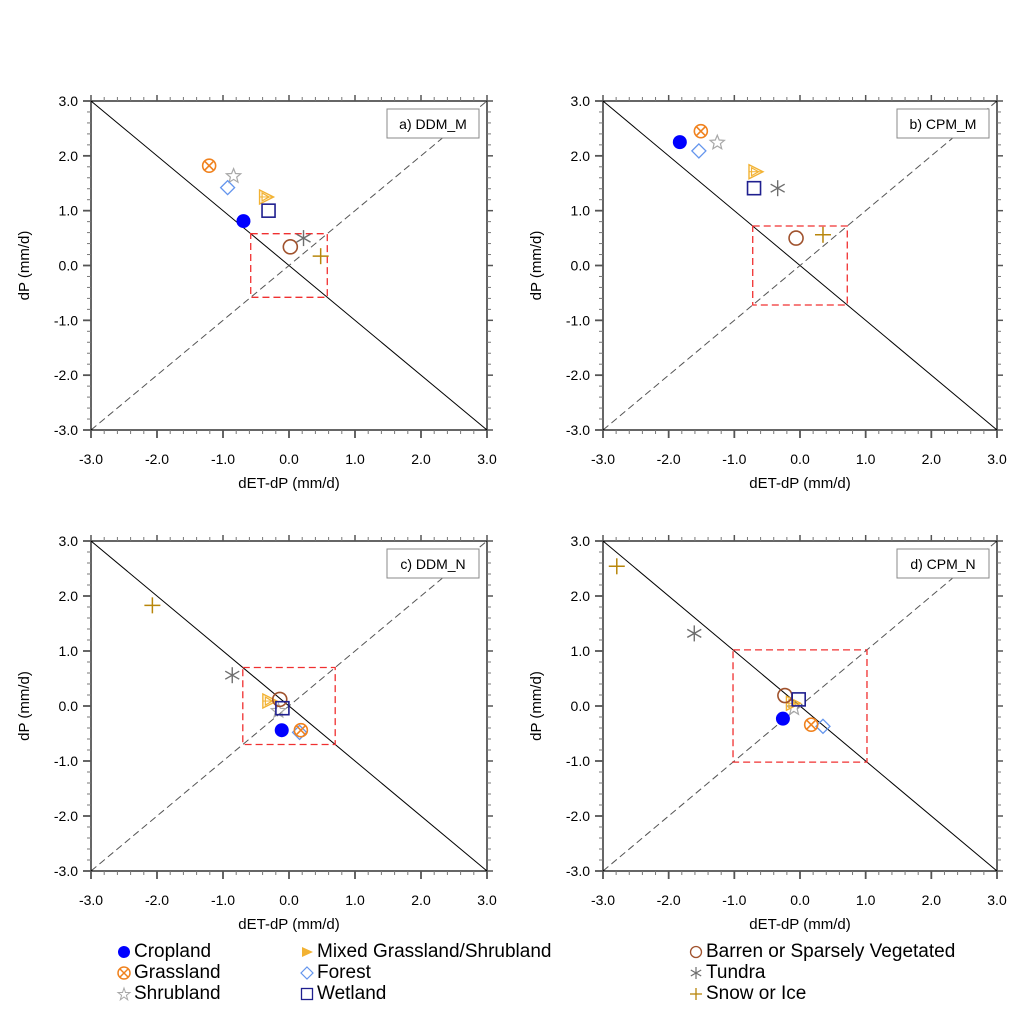 The width and height of the screenshot is (1024, 1024). I want to click on panel-label: c) DDM_N, so click(432, 564).